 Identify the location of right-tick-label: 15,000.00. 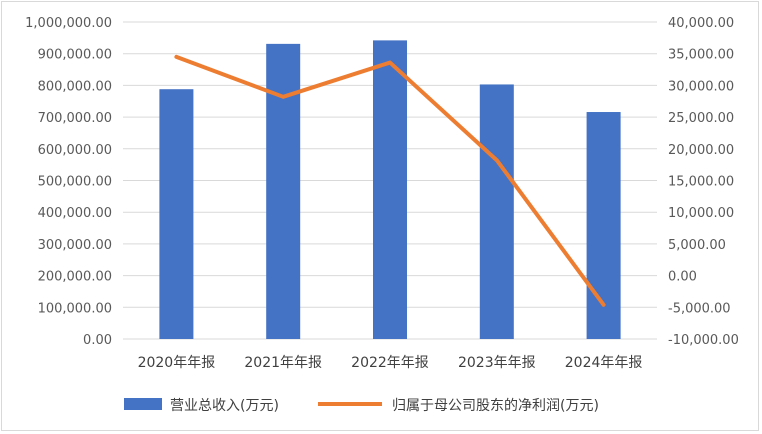
(701, 182).